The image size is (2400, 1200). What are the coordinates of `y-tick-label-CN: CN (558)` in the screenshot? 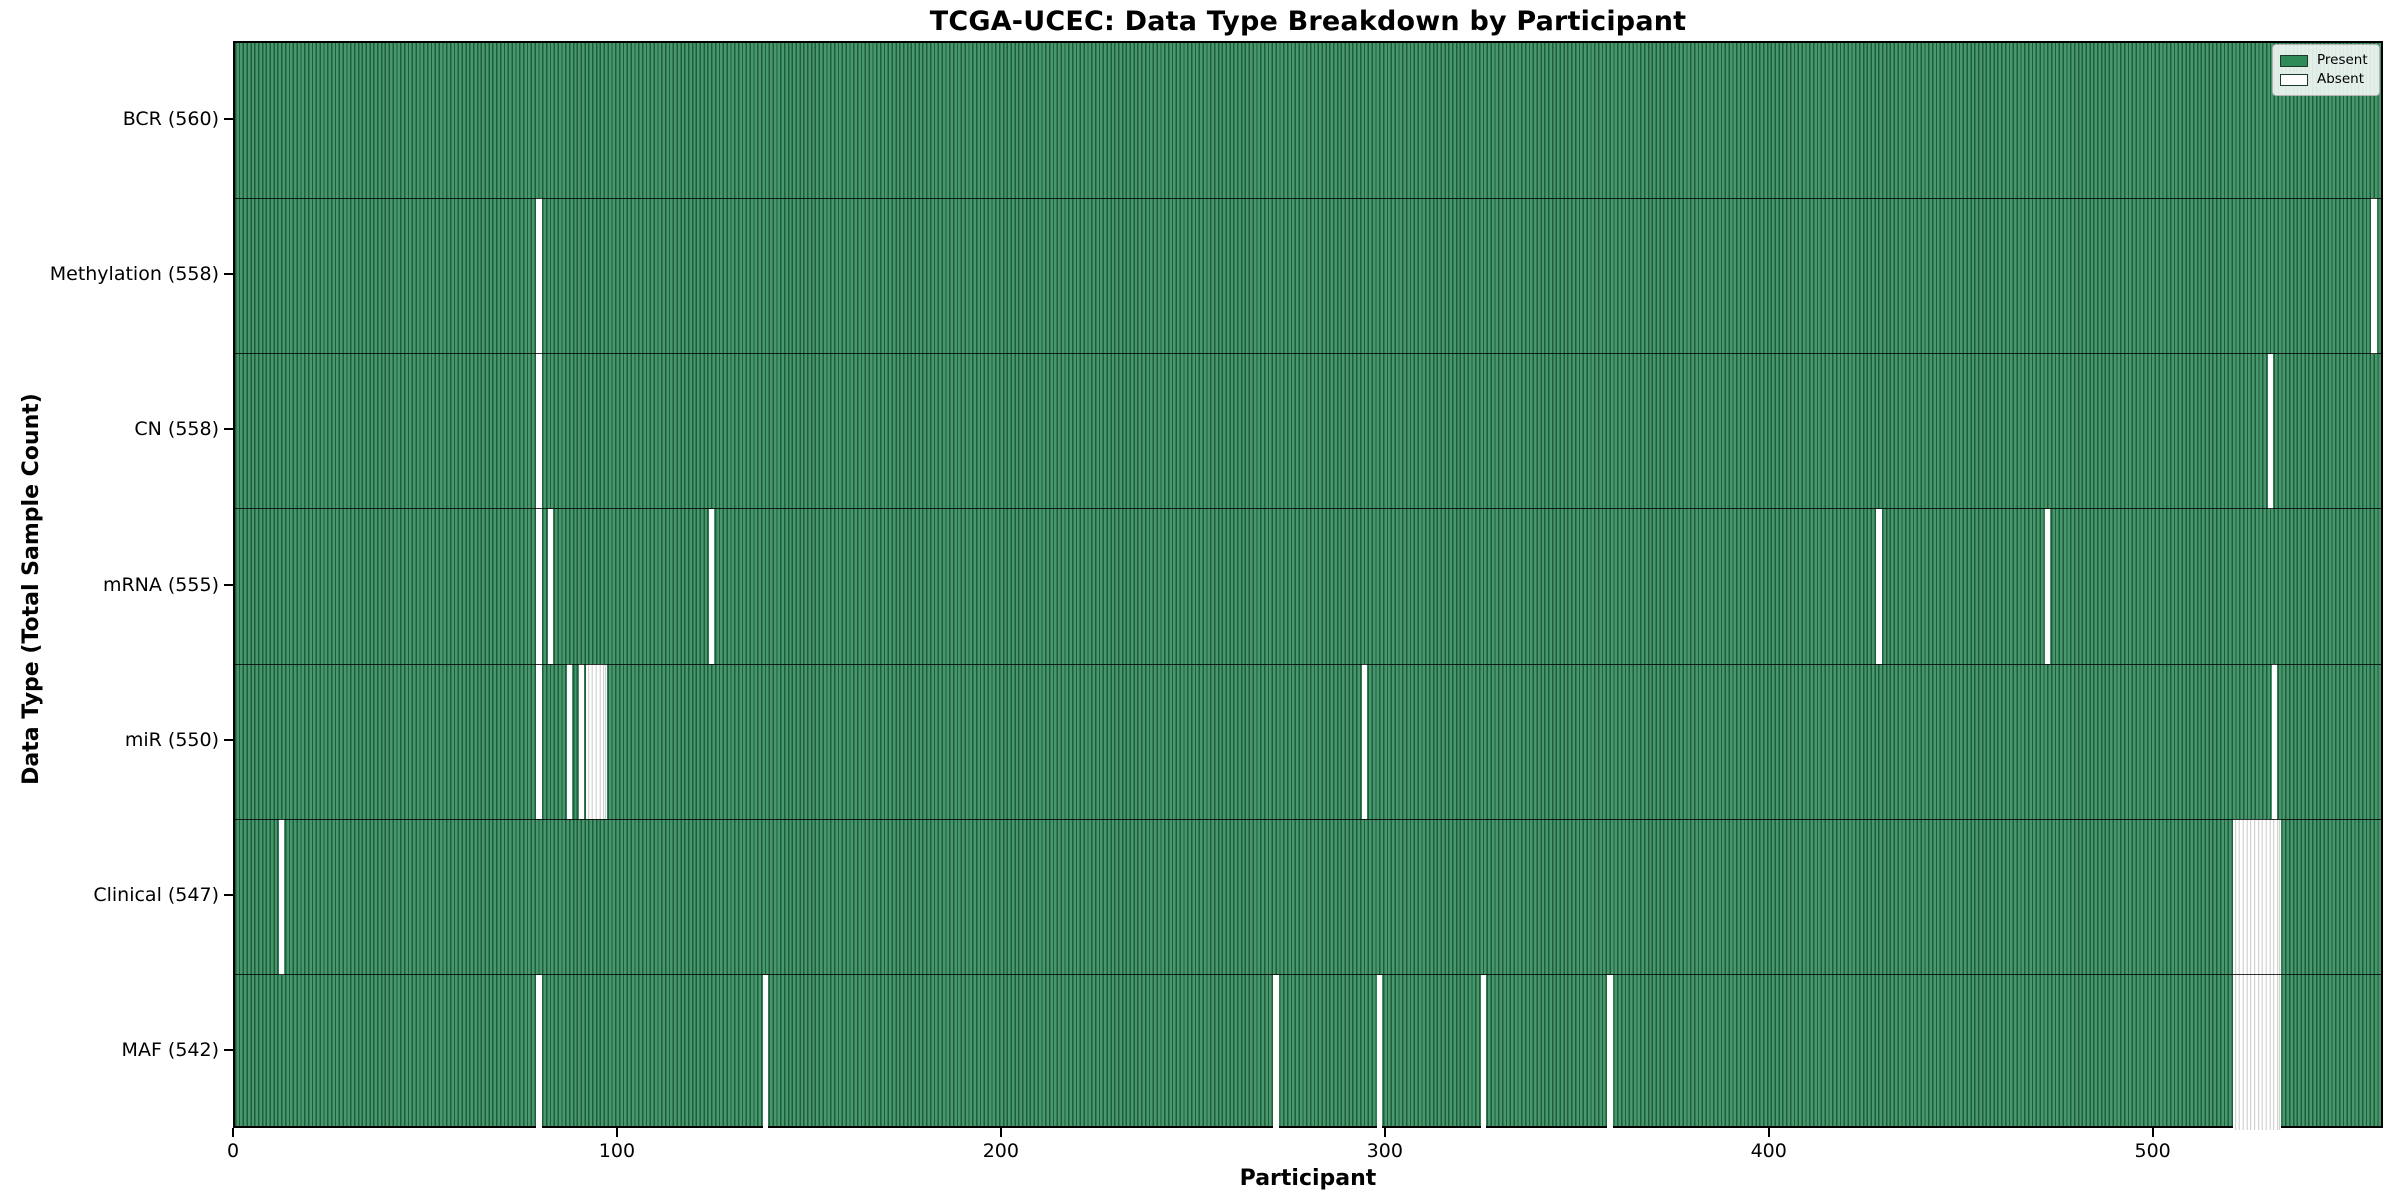 It's located at (176, 429).